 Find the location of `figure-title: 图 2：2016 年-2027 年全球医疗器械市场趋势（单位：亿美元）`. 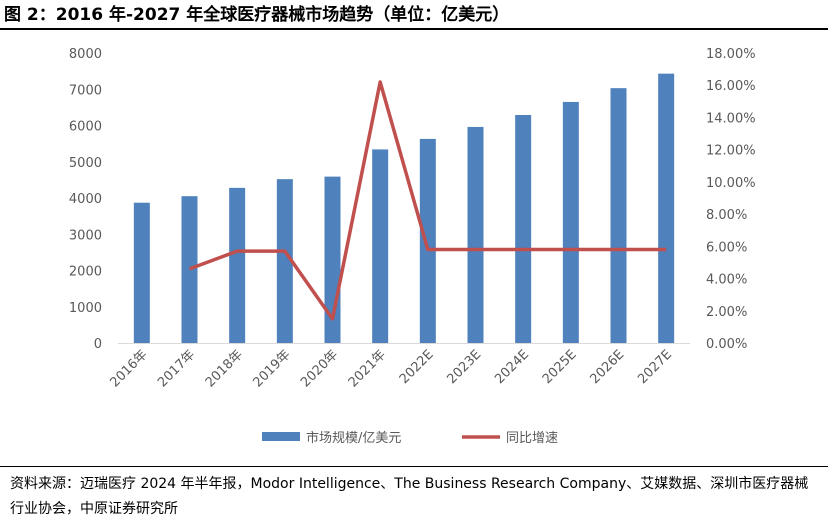

figure-title: 图 2：2016 年-2027 年全球医疗器械市场趋势（单位：亿美元） is located at coordinates (257, 15).